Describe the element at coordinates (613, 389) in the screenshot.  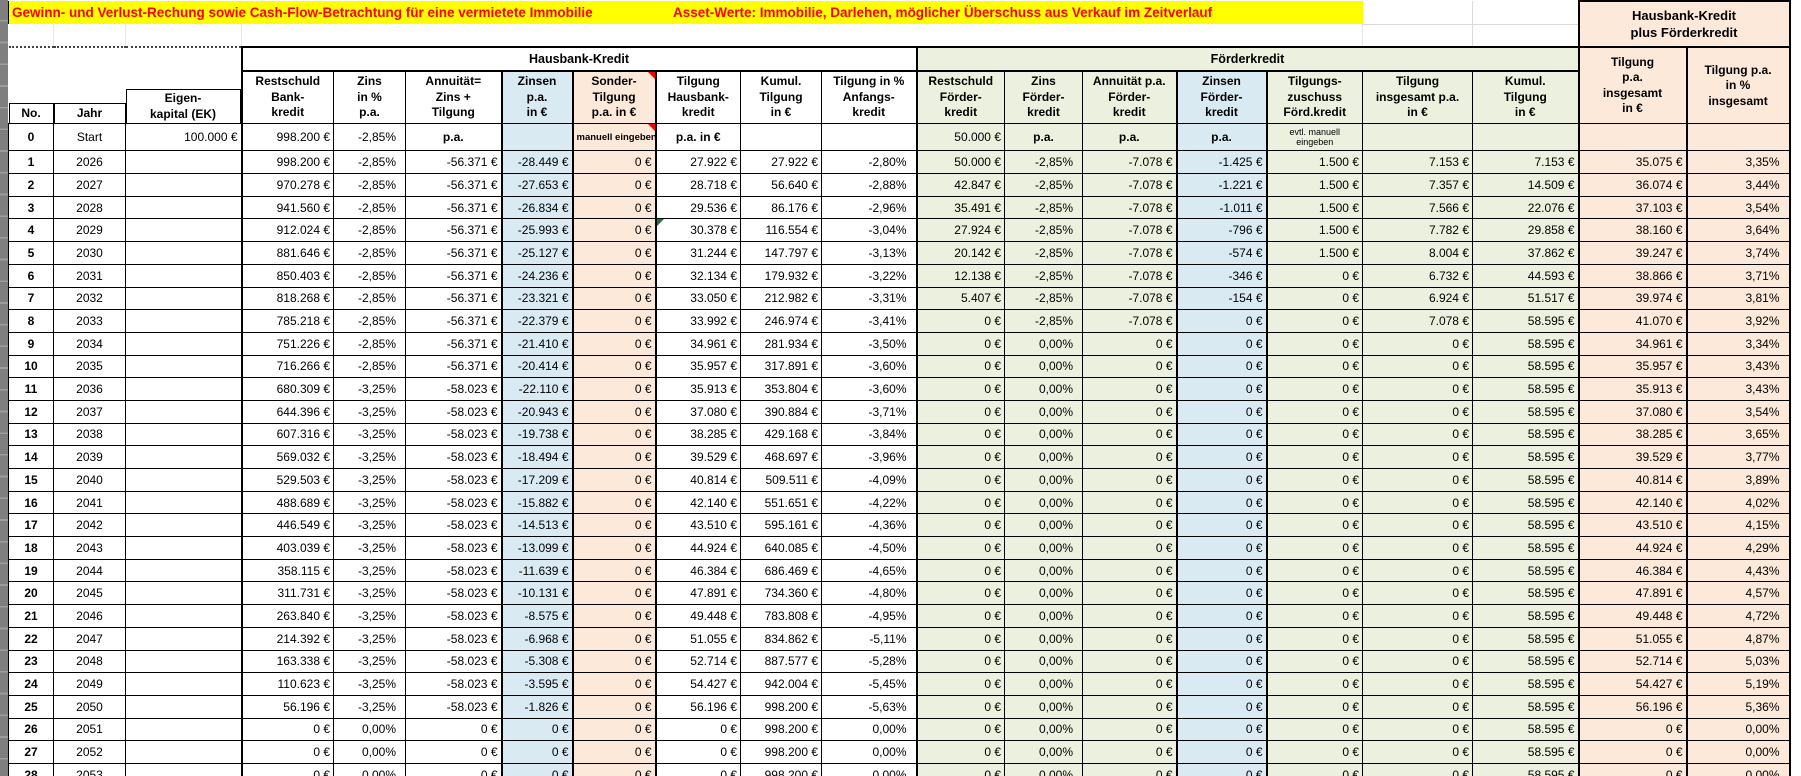
I see `cell-r11-sondertilgung: 0 €` at that location.